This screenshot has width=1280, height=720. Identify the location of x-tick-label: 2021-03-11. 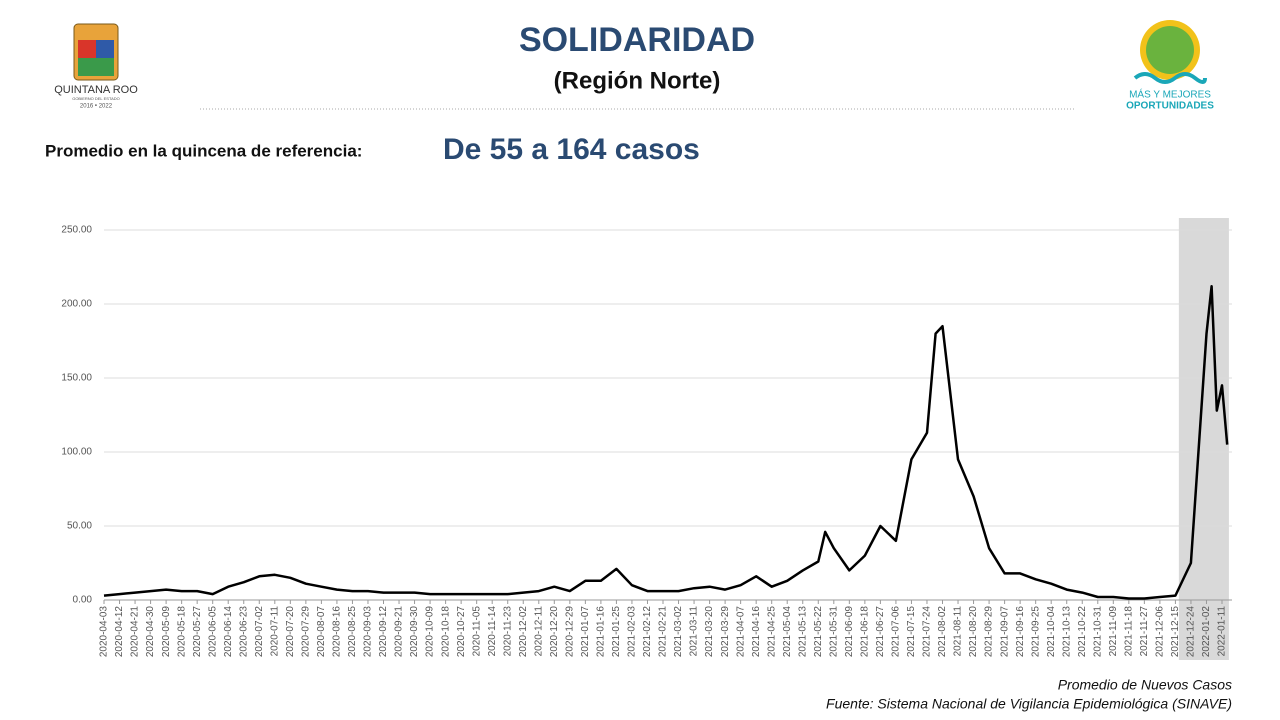
(694, 631).